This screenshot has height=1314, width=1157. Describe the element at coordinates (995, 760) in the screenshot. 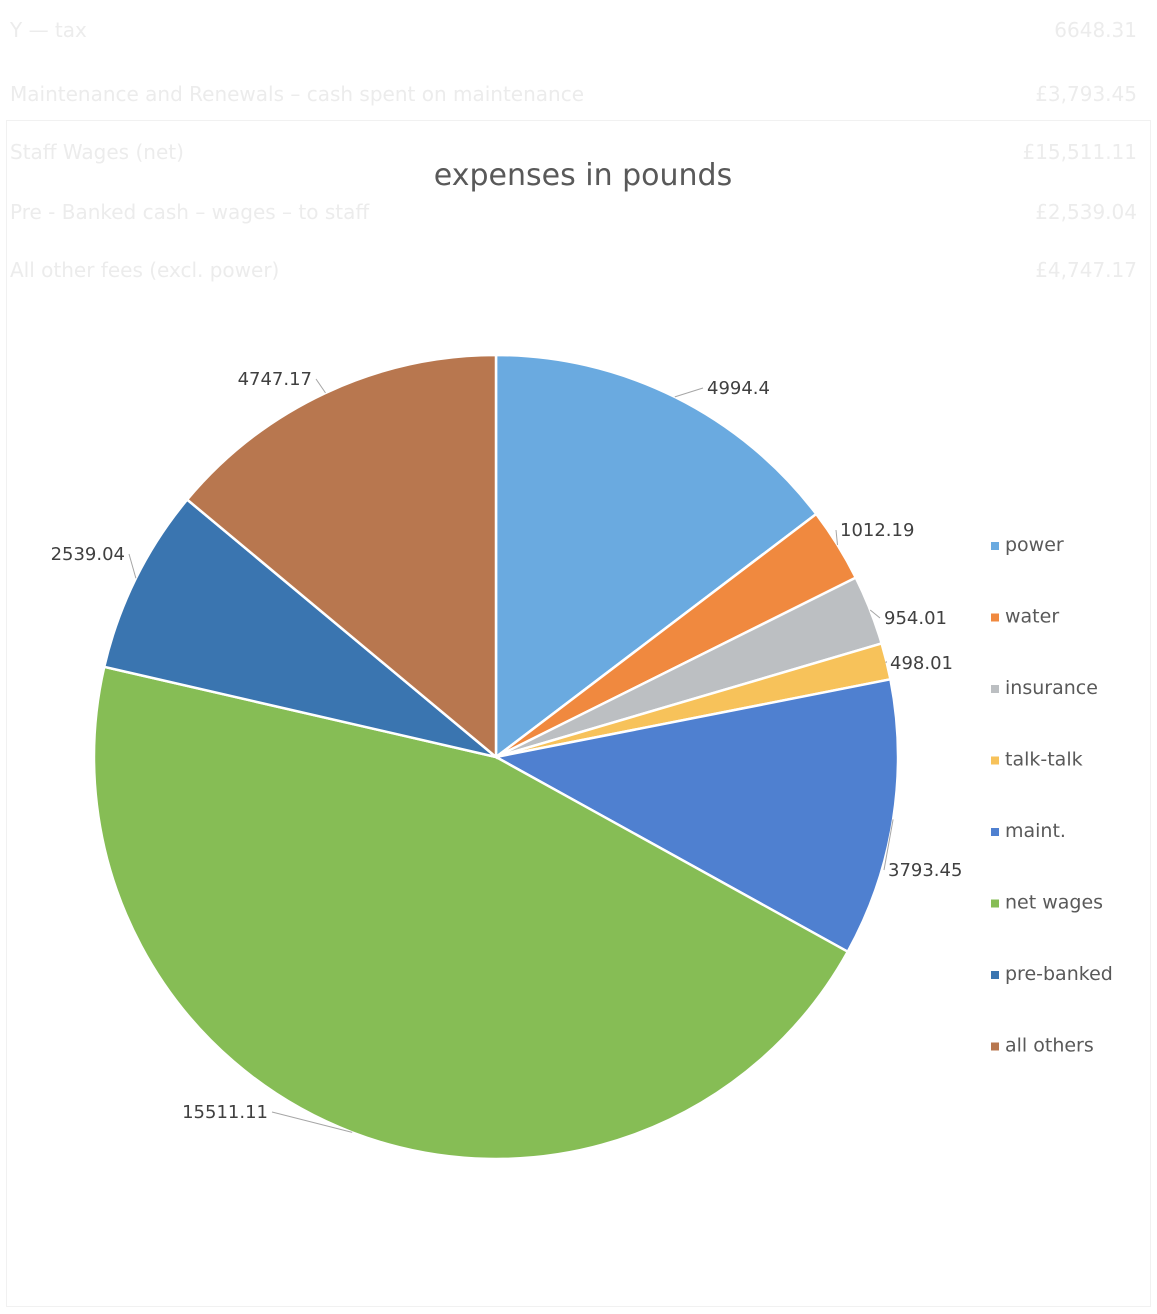

I see `legend-swatch-talk-talk` at that location.